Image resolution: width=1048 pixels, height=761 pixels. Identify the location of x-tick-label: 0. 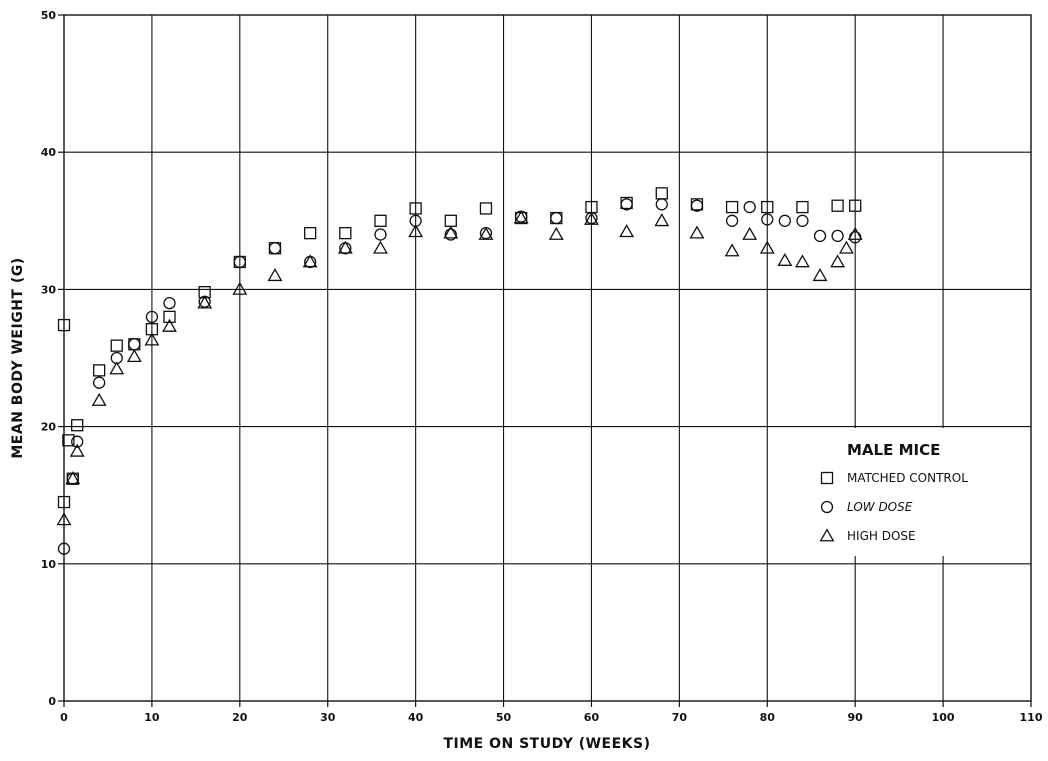
(64, 717).